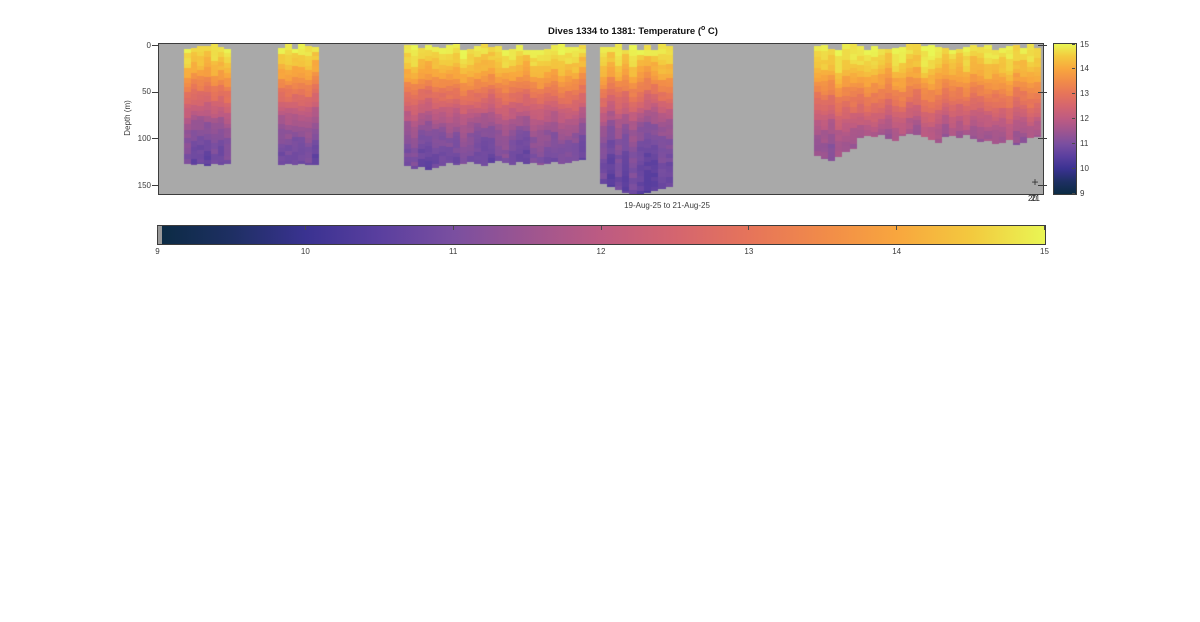  Describe the element at coordinates (144, 185) in the screenshot. I see `y-tick-label-150: 150` at that location.